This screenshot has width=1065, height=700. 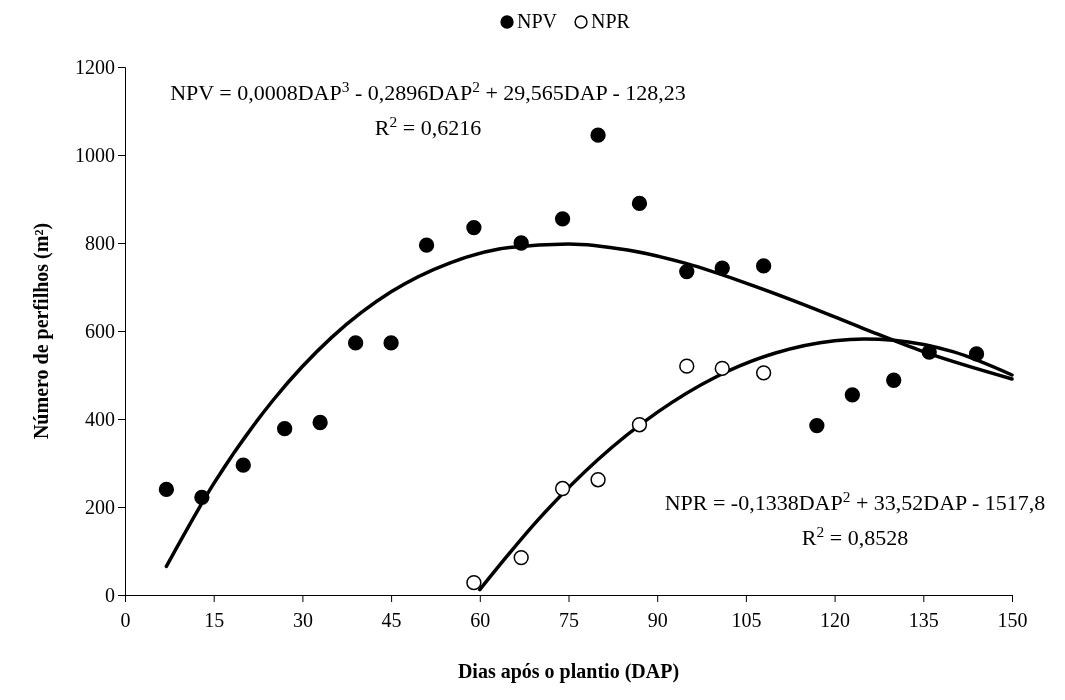 I want to click on x-axis-title: Dias após o plantio (DAP), so click(x=568, y=671).